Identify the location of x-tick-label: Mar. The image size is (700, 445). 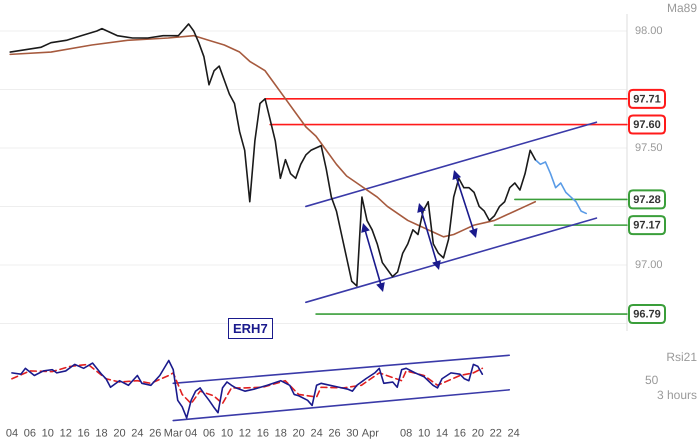
(174, 433).